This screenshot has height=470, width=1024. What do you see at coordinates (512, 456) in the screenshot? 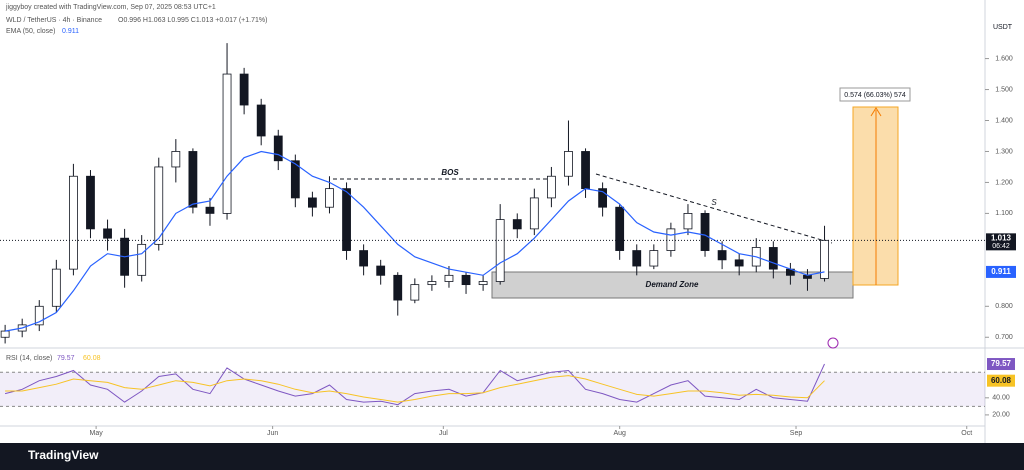
I see `footer-bar` at bounding box center [512, 456].